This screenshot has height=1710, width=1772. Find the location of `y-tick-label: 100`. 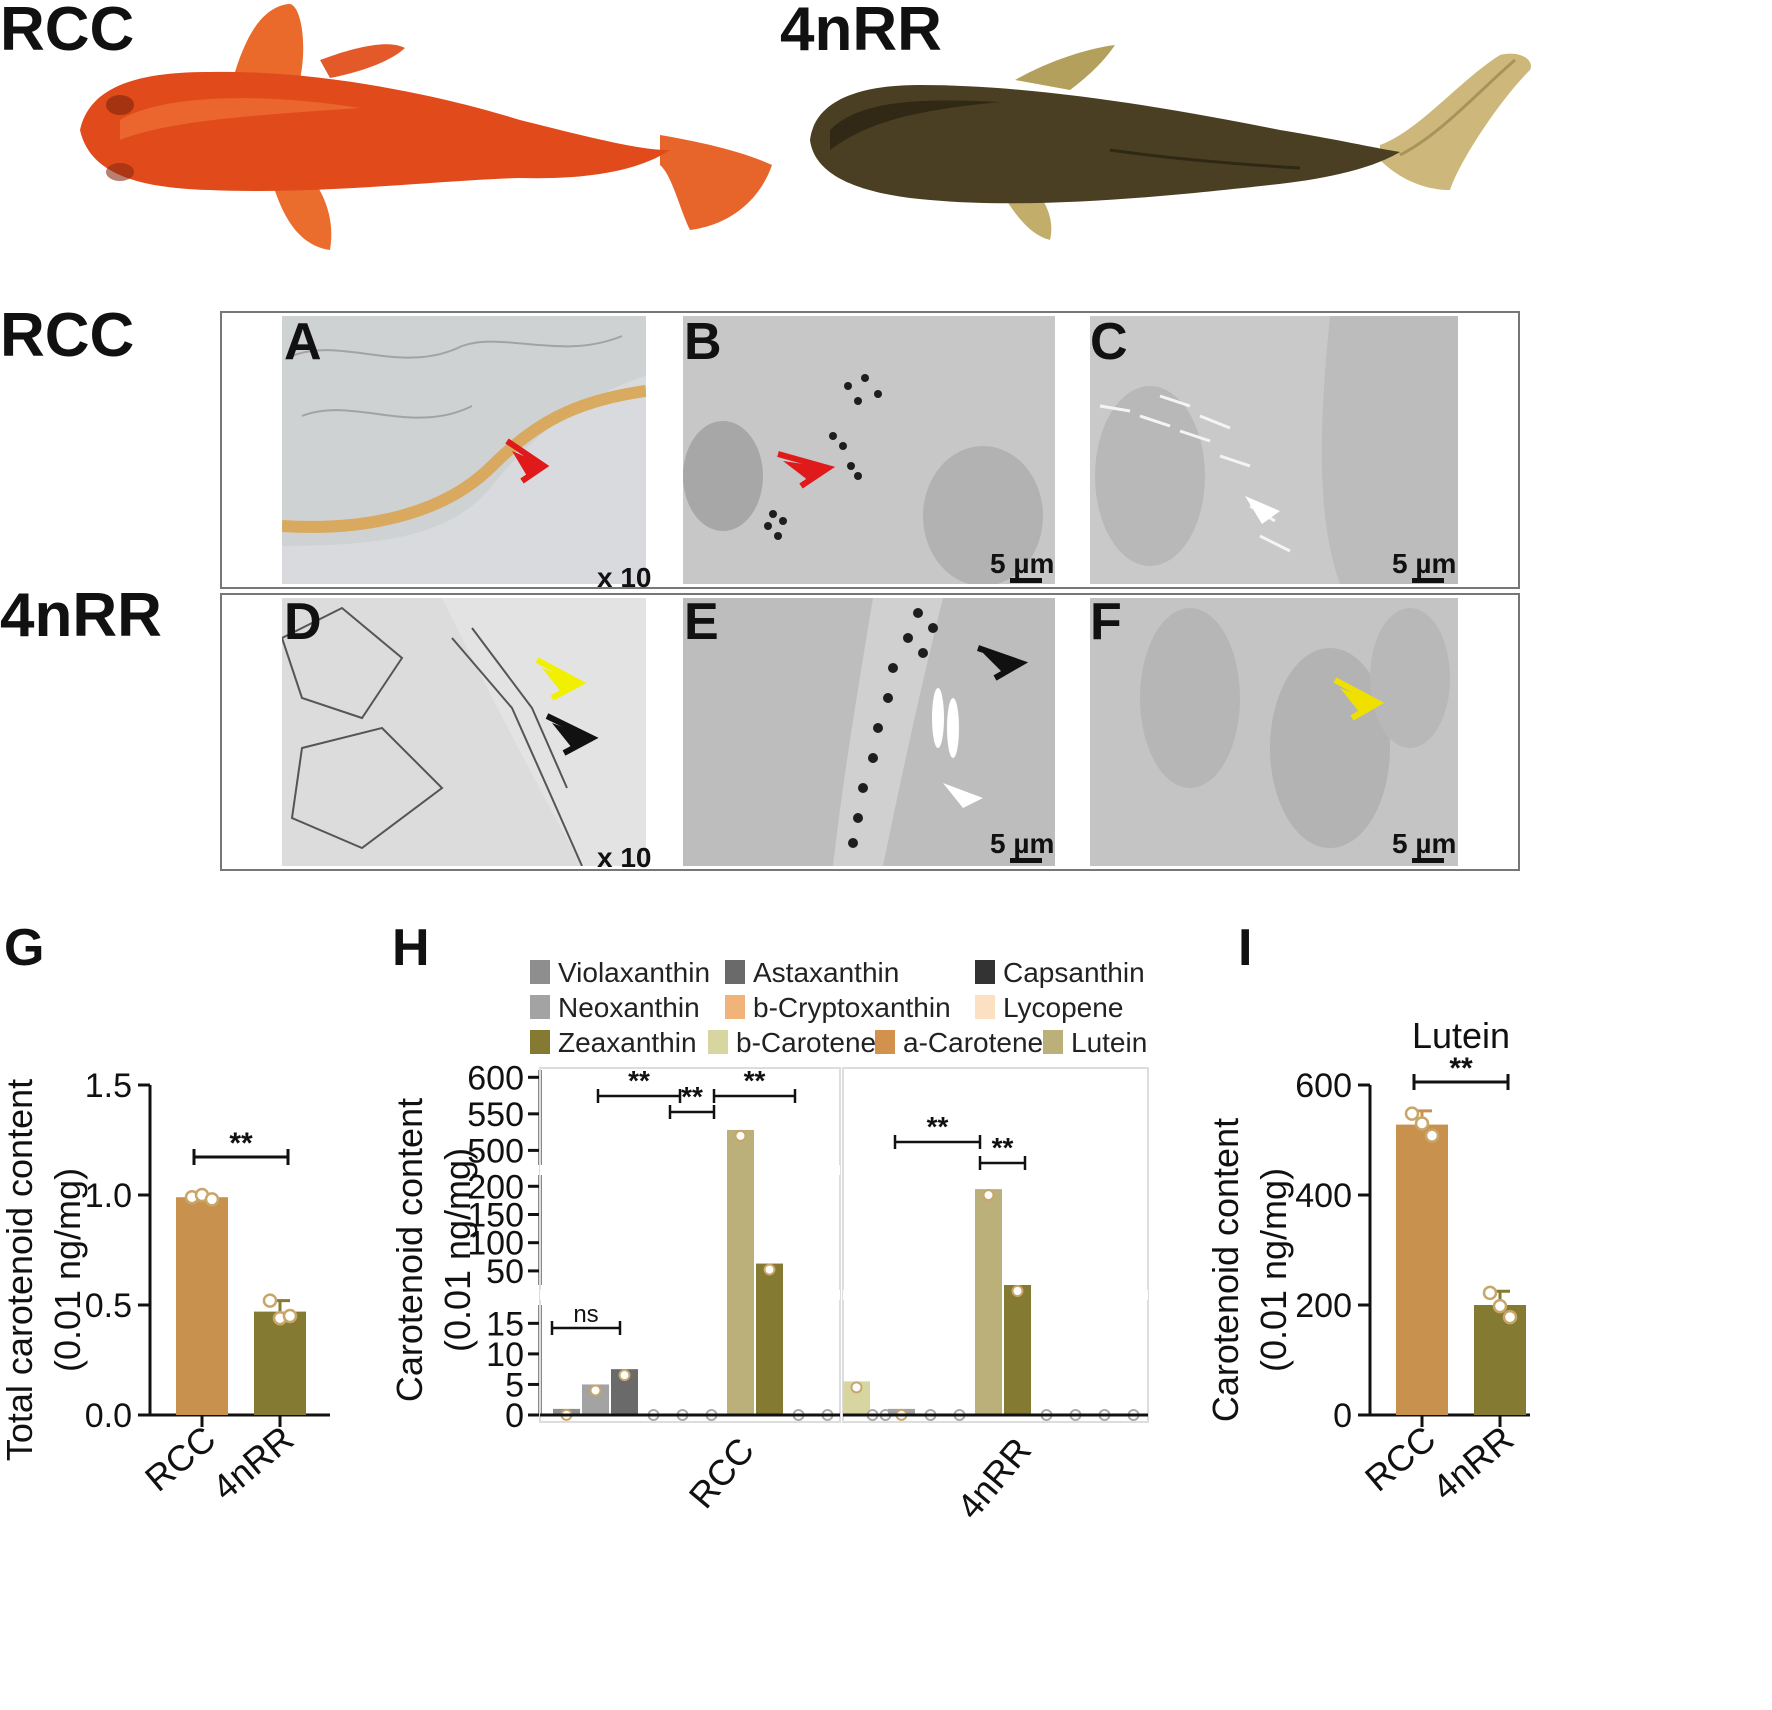

y-tick-label: 100 is located at coordinates (495, 1244).